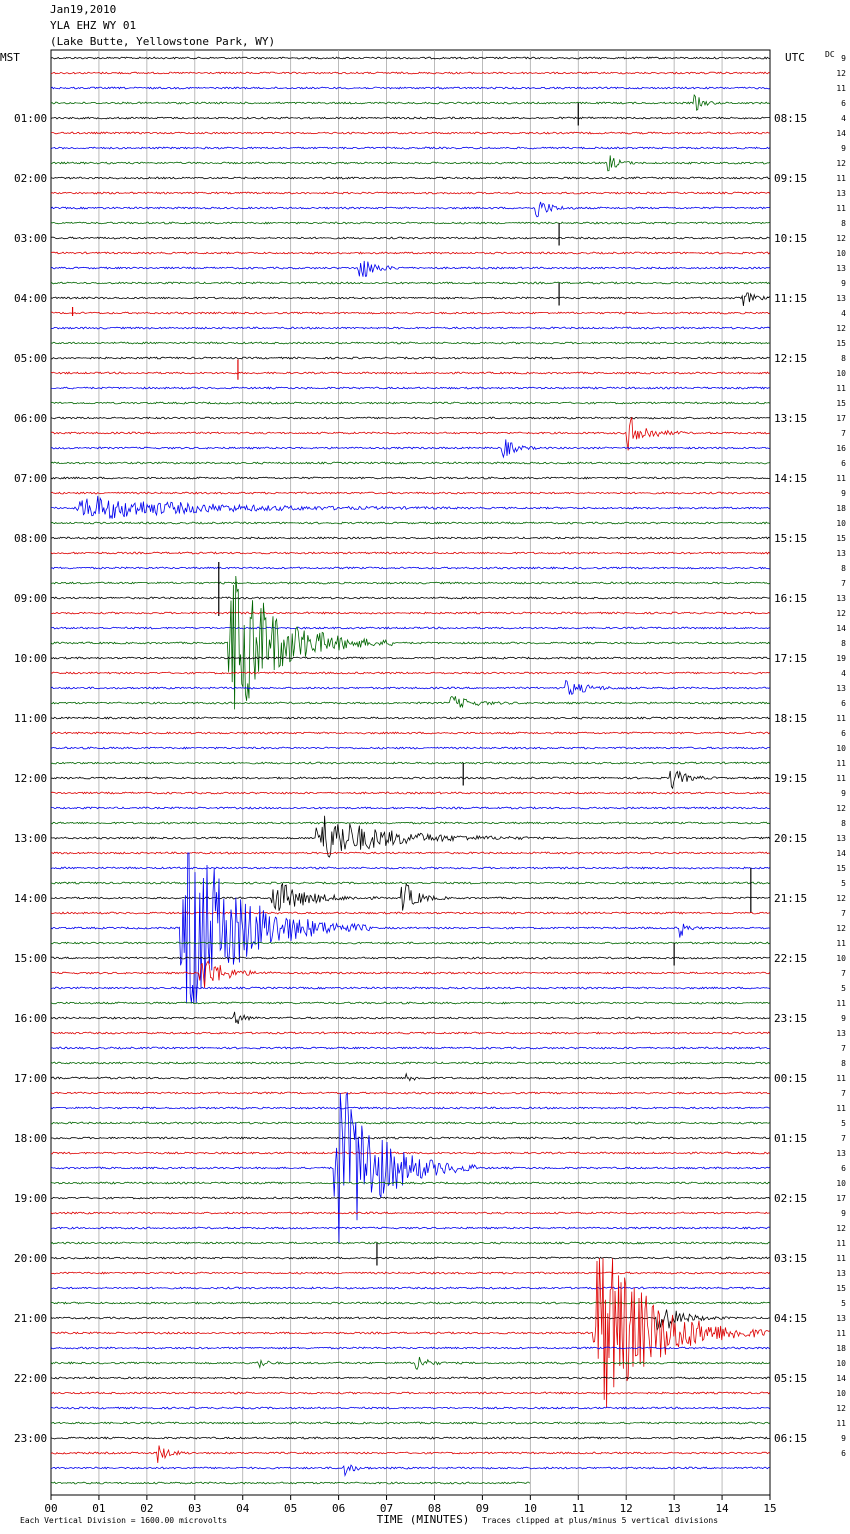  What do you see at coordinates (790, 1438) in the screenshot?
I see `hour-label-utc: 06:15` at bounding box center [790, 1438].